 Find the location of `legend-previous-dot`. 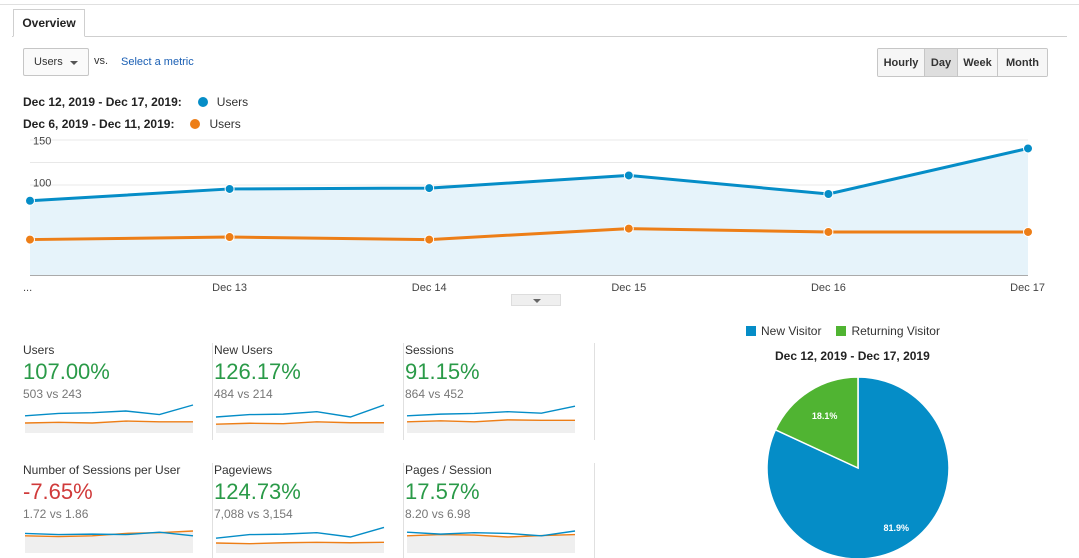

legend-previous-dot is located at coordinates (195, 124).